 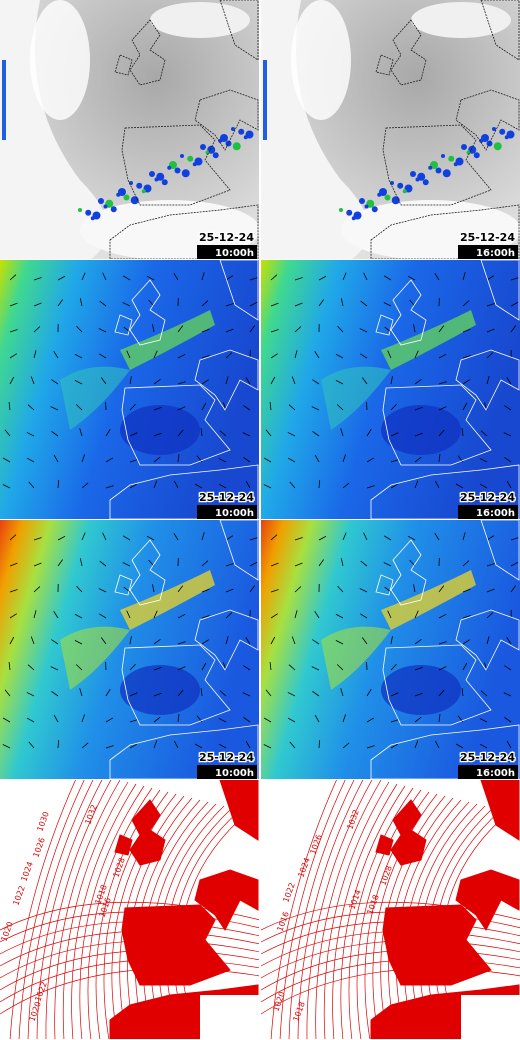 I want to click on cloud, so click(x=169, y=229).